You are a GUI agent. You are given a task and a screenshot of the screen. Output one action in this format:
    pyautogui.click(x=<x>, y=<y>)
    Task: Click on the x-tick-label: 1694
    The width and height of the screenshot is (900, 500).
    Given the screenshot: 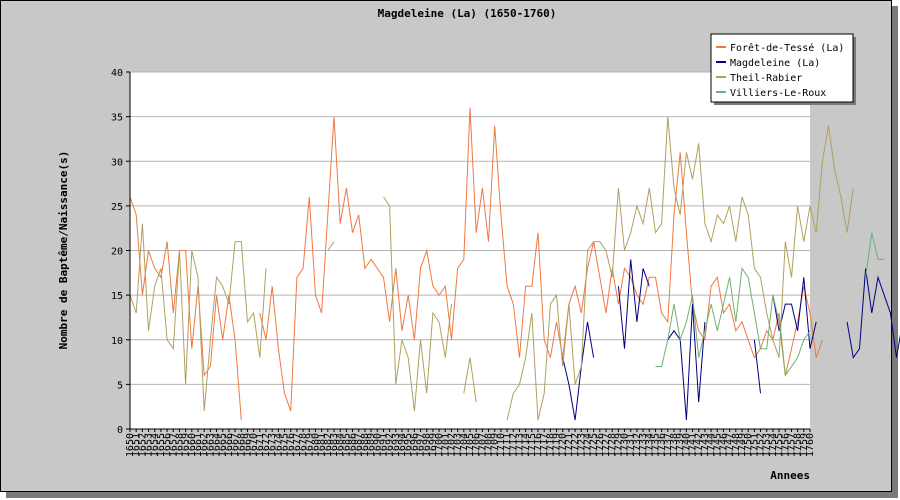 What is the action you would take?
    pyautogui.click(x=402, y=445)
    